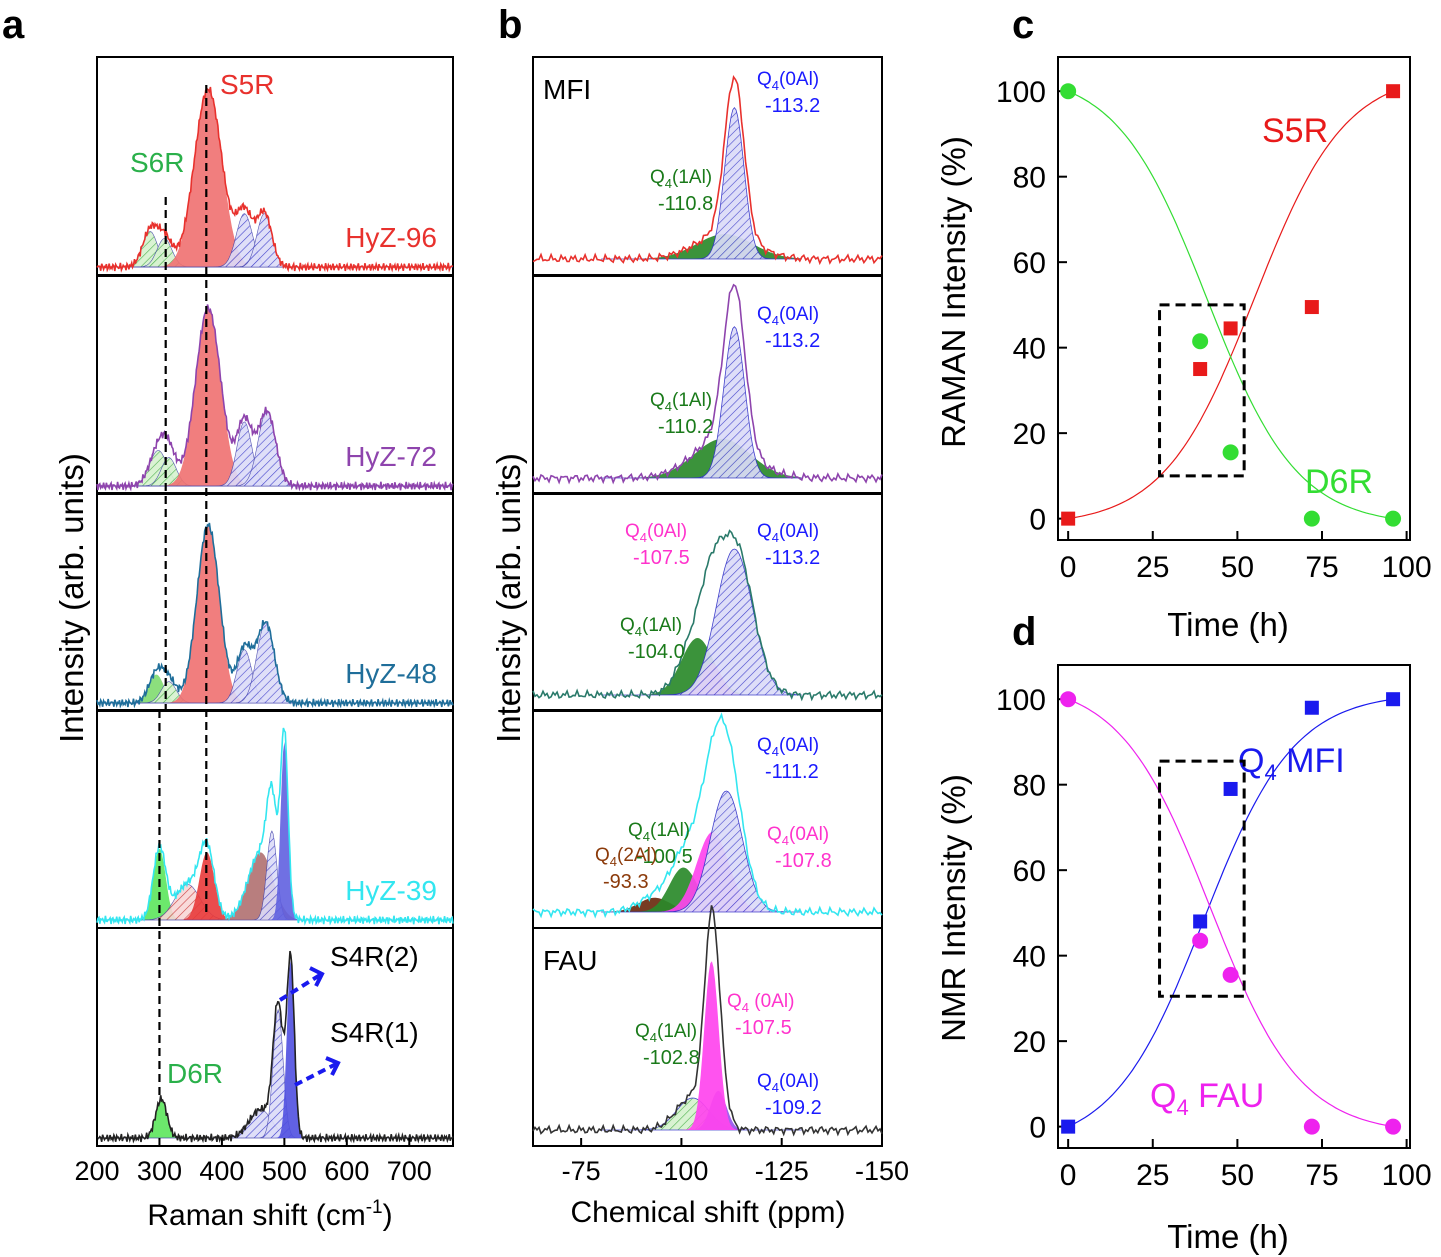  Describe the element at coordinates (782, 1171) in the screenshot. I see `nmr-x-tick-2: -125` at that location.